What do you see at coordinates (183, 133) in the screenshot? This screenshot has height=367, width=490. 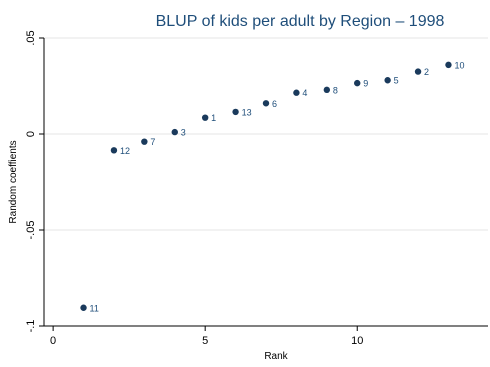 I see `data-point-label: 3` at bounding box center [183, 133].